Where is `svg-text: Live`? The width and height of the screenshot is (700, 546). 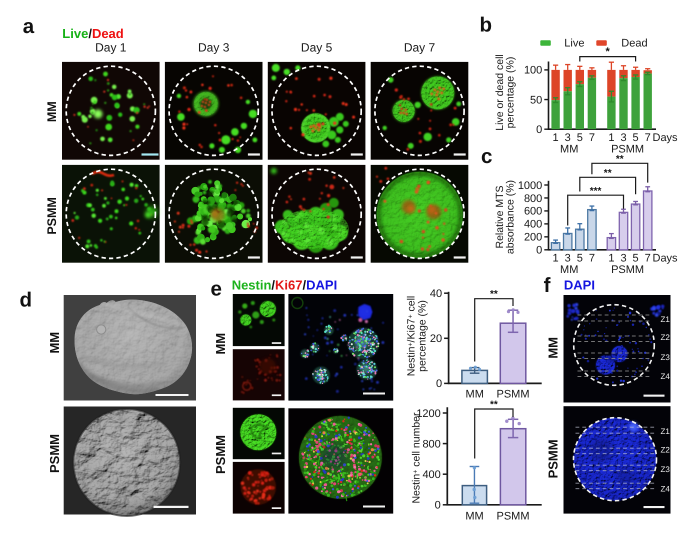
svg-text: Live is located at coordinates (574, 43).